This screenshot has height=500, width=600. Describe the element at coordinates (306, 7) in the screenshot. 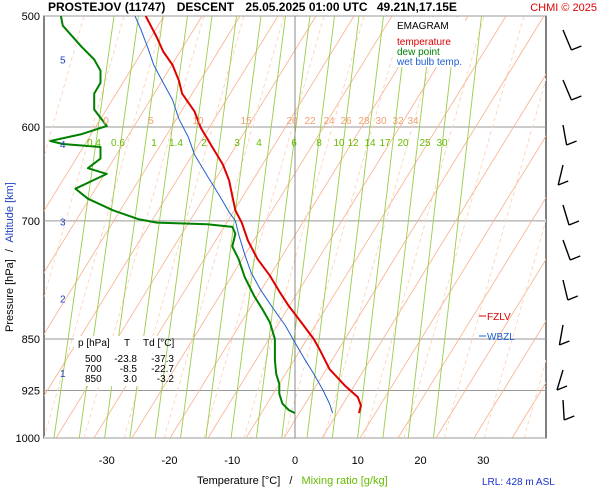

I see `datetime: 25.05.2025 01:00 UTC` at that location.